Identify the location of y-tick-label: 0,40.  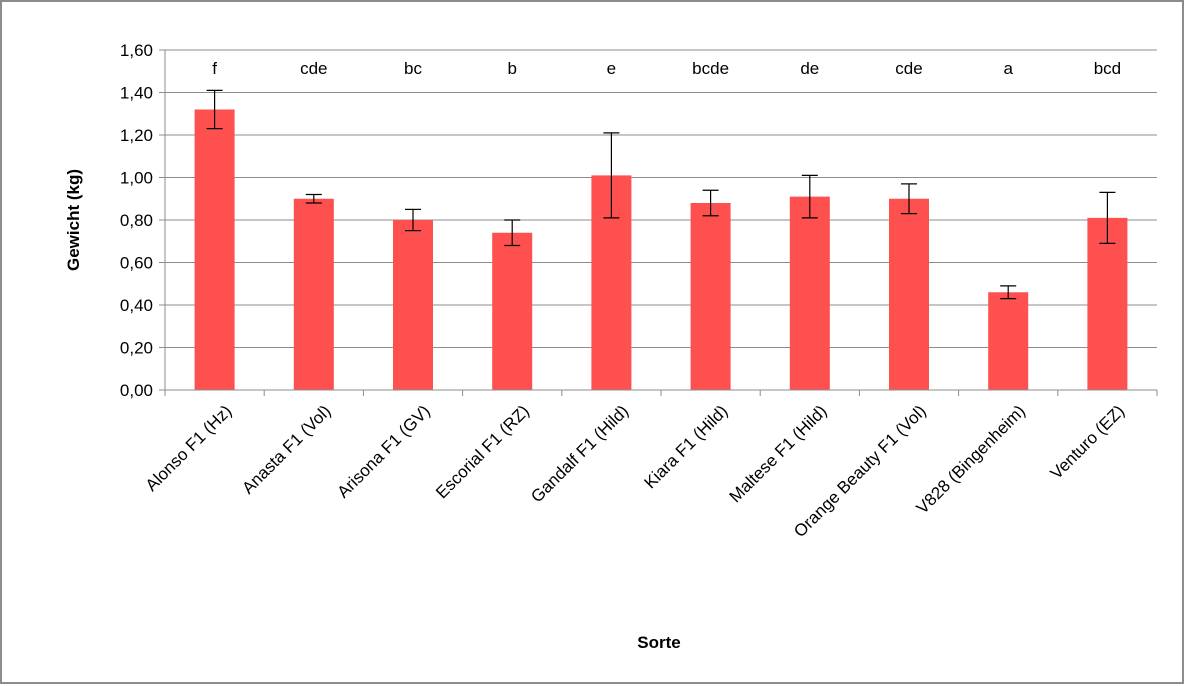
(136, 305).